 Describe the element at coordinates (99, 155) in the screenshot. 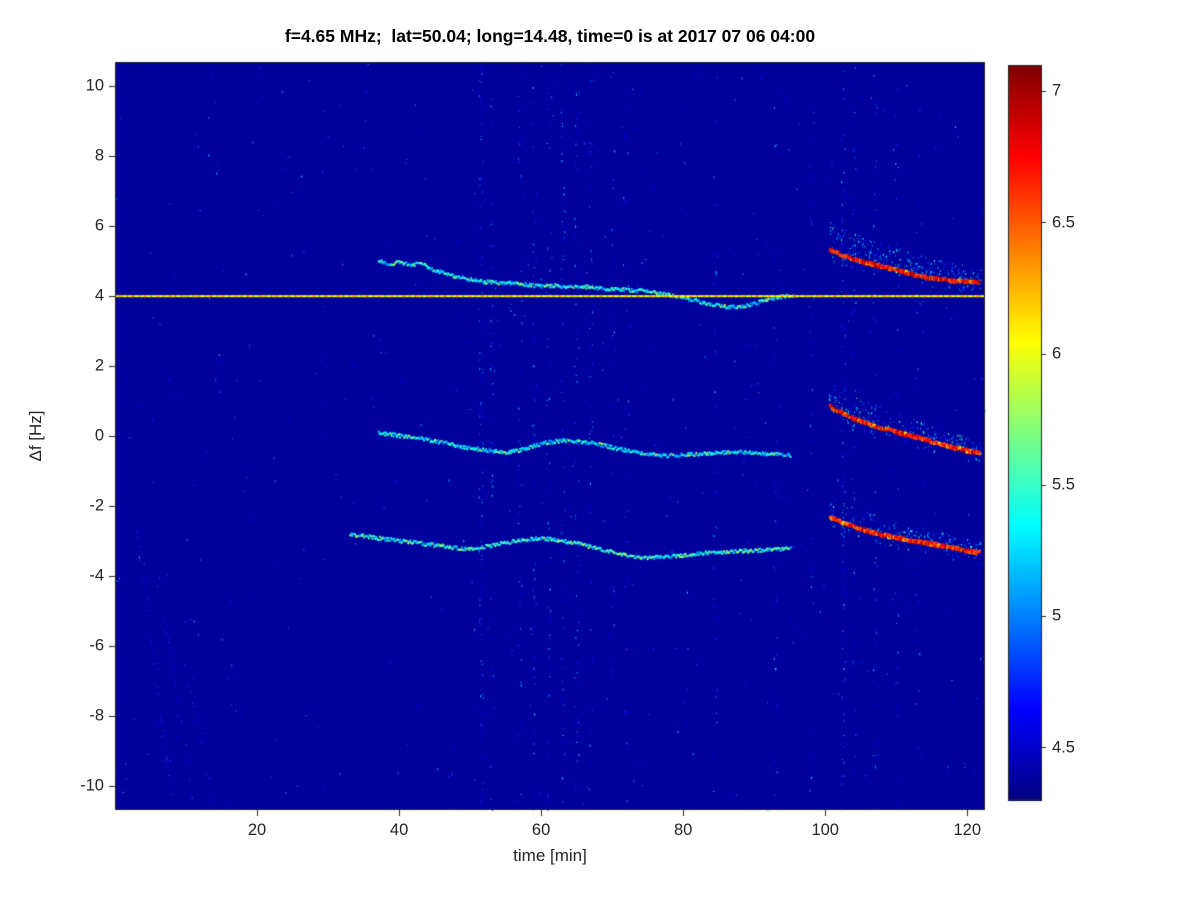

I see `y-tick-label: 8` at that location.